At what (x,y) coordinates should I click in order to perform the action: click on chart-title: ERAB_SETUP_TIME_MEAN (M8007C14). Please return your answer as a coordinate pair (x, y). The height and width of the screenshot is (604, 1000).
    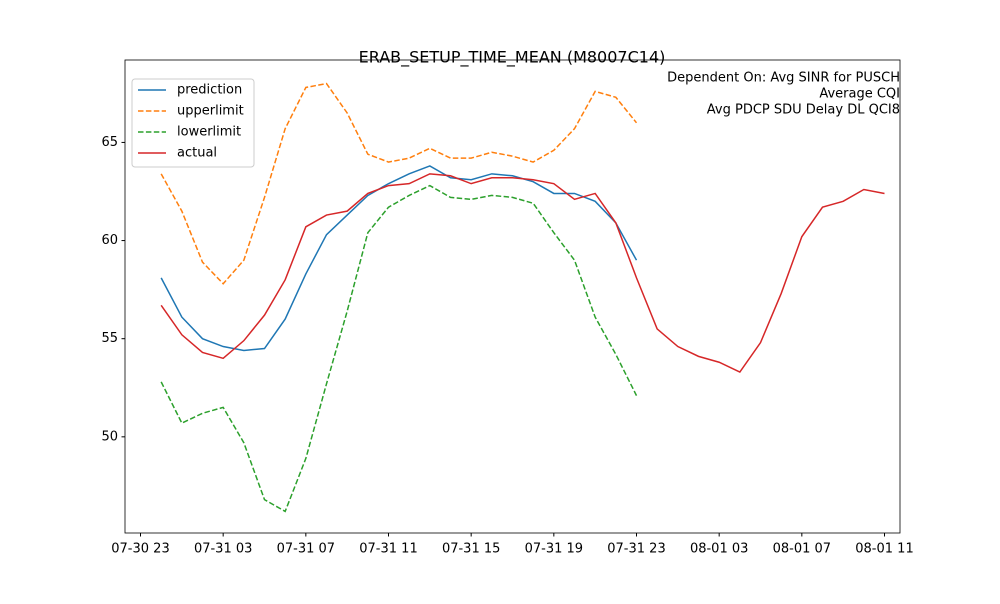
    Looking at the image, I should click on (512, 58).